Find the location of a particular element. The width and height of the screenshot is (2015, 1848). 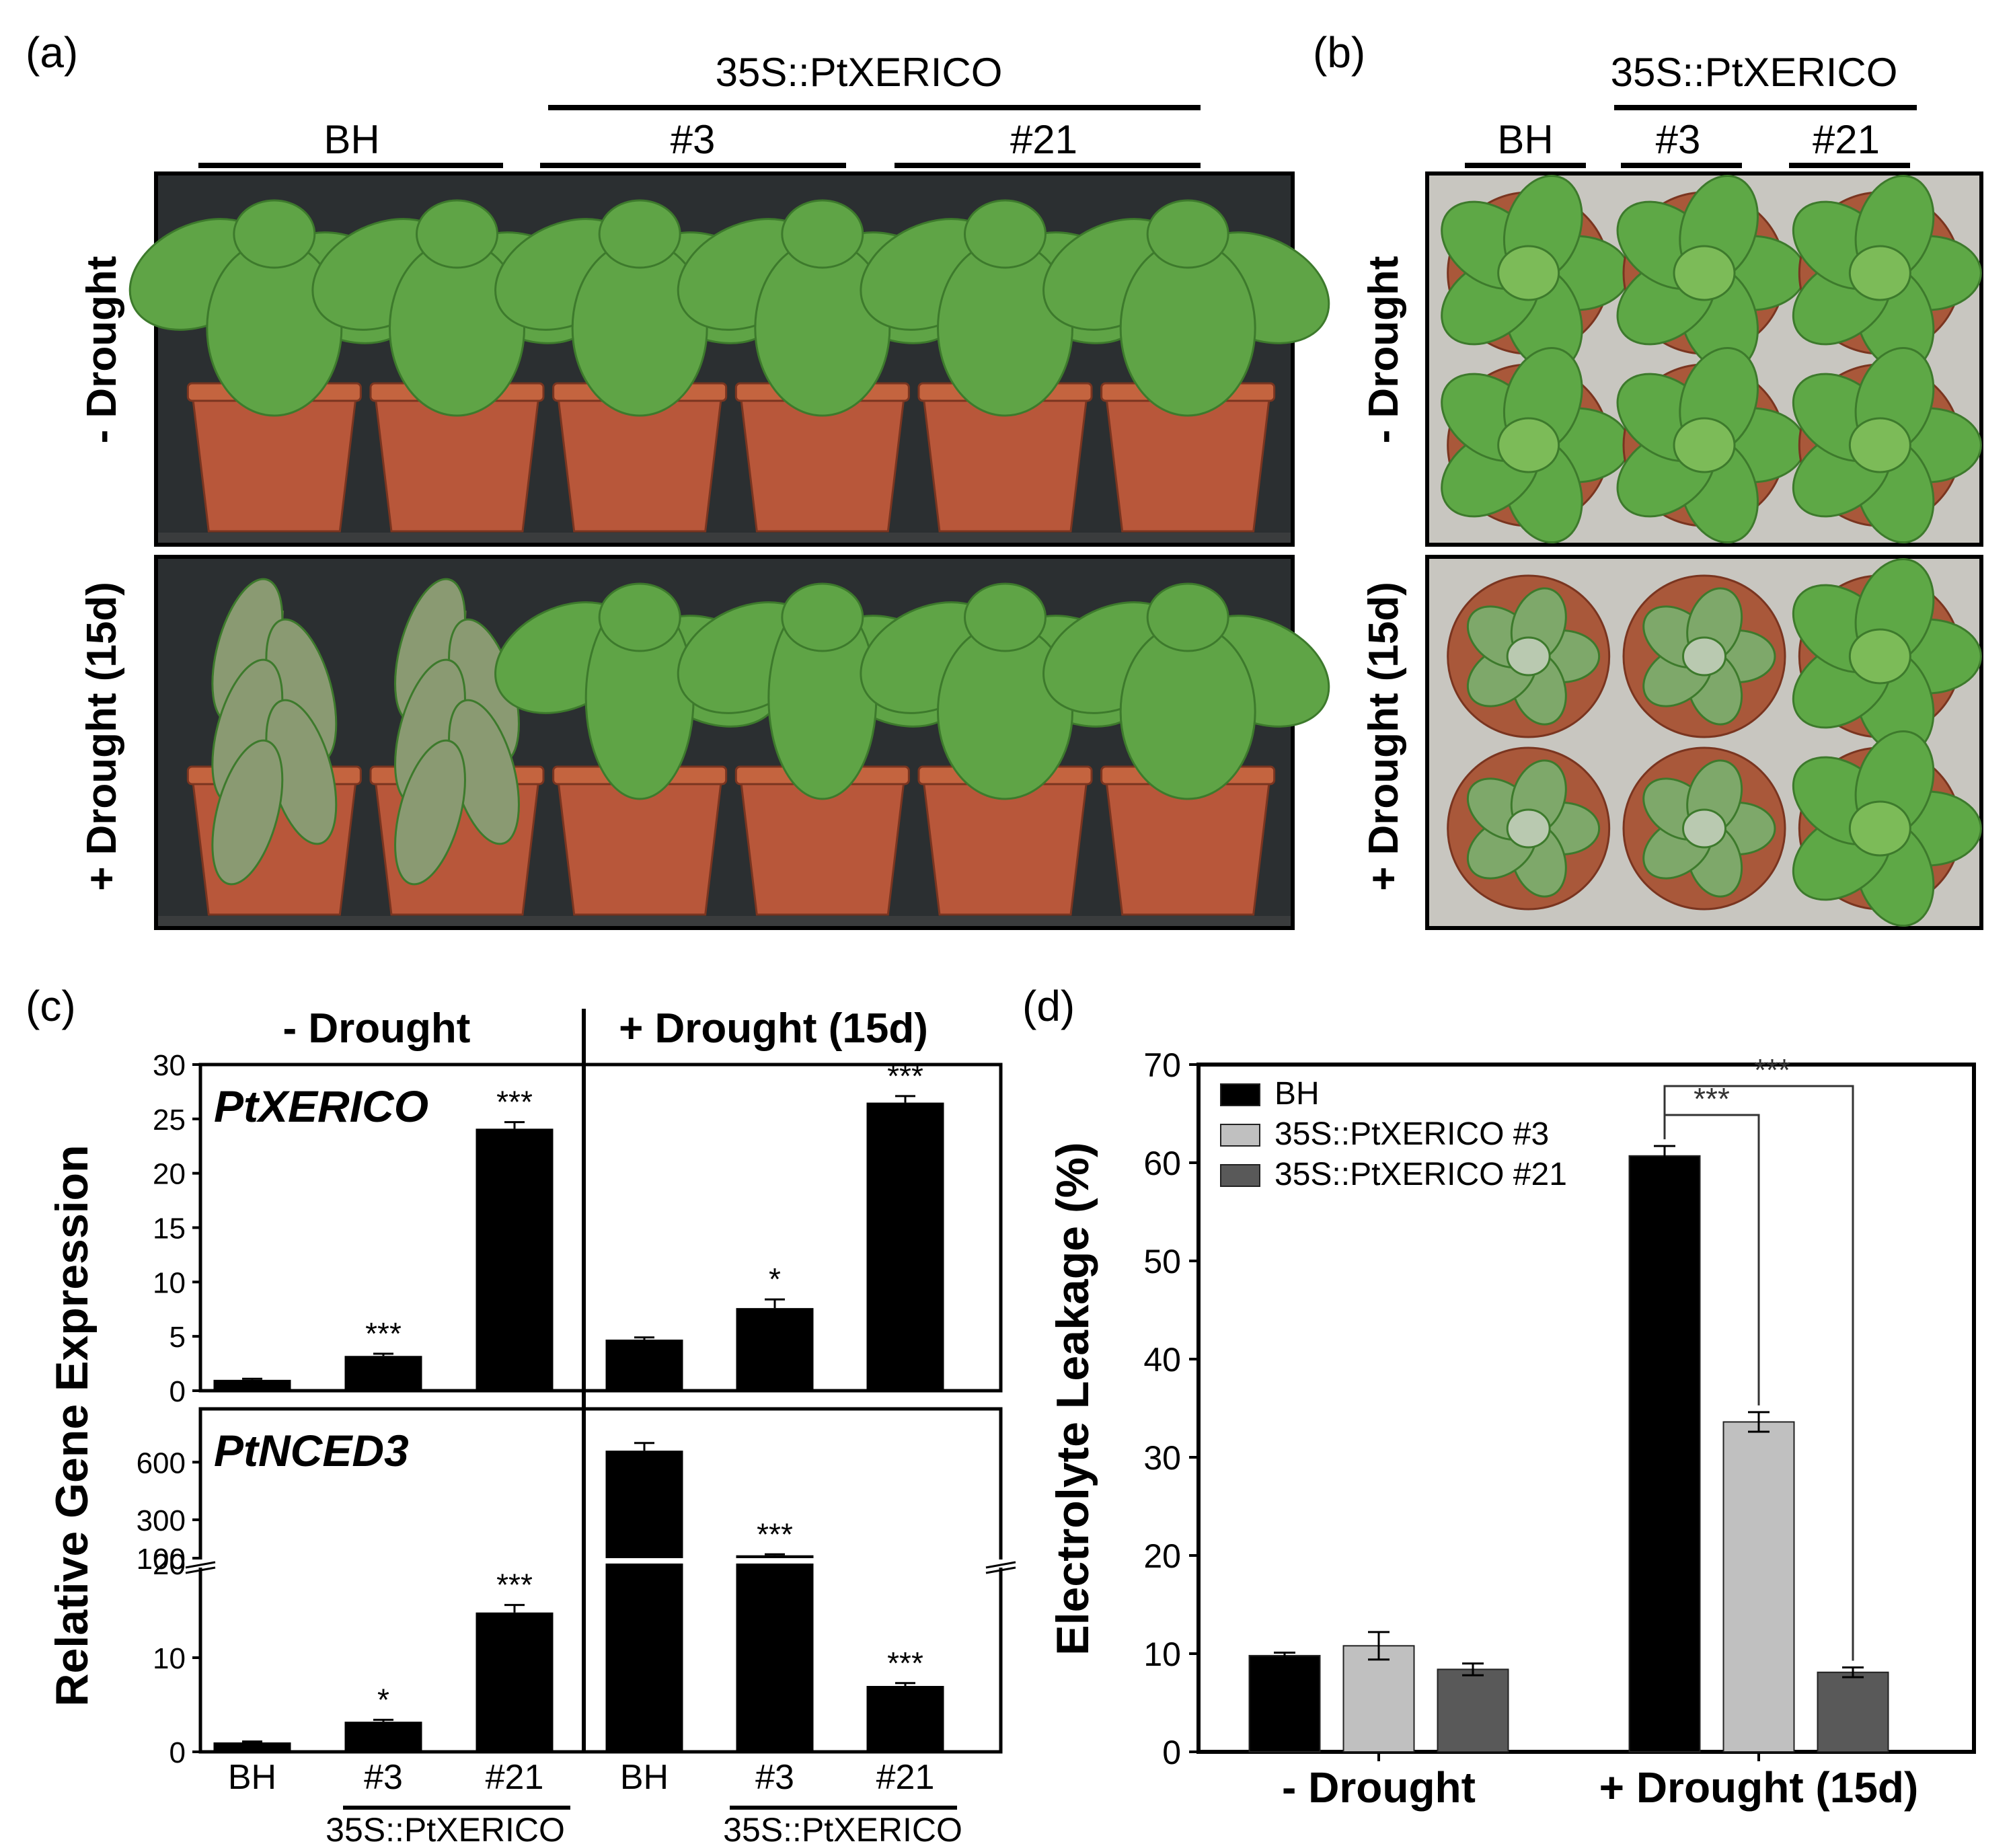

photo-a-drought is located at coordinates (742, 742).